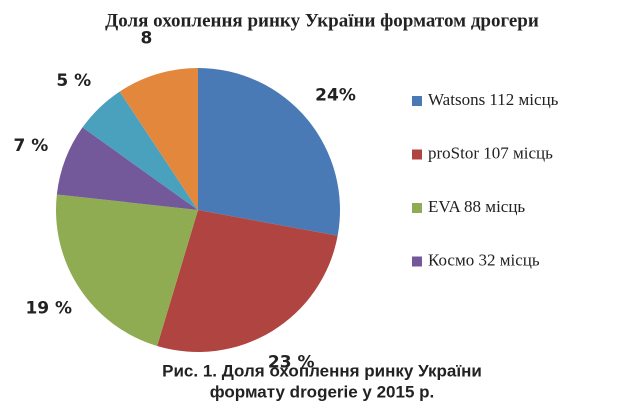 Image resolution: width=621 pixels, height=412 pixels. Describe the element at coordinates (147, 39) in the screenshot. I see `data-label: 8` at that location.